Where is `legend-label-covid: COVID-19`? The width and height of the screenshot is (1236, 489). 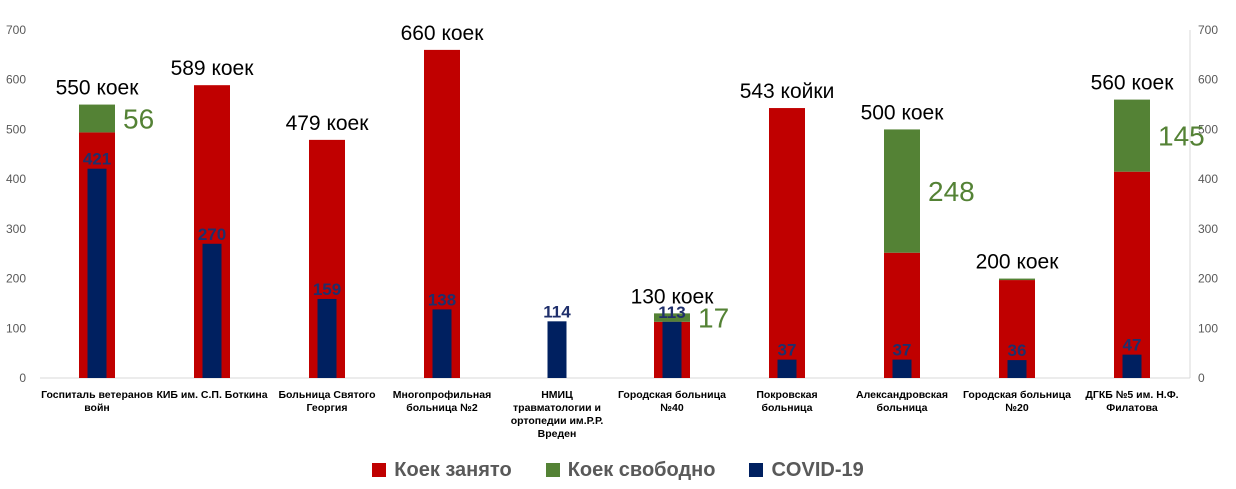
legend-label-covid: COVID-19 is located at coordinates (817, 469).